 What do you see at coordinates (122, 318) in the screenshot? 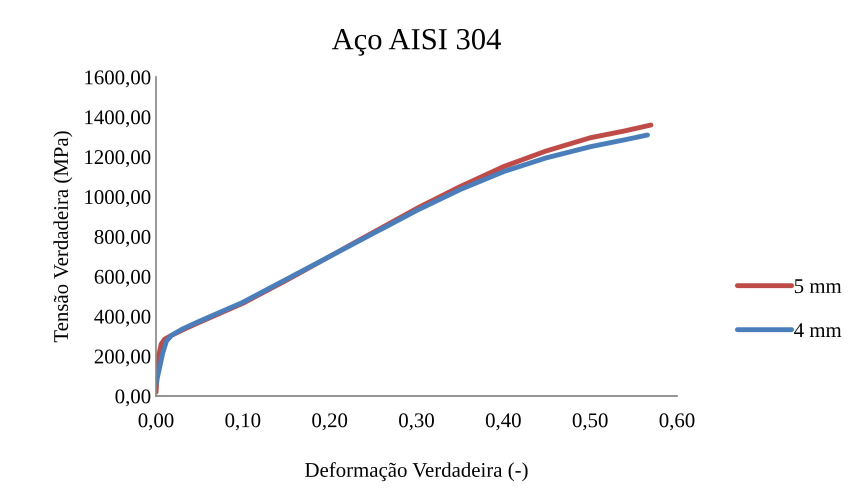
I see `y-tick-label: 400,00` at bounding box center [122, 318].